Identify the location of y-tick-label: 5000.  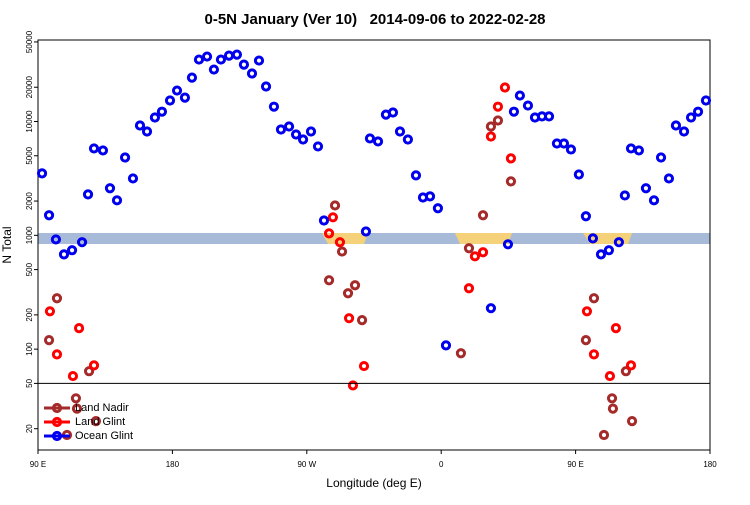
(29, 155).